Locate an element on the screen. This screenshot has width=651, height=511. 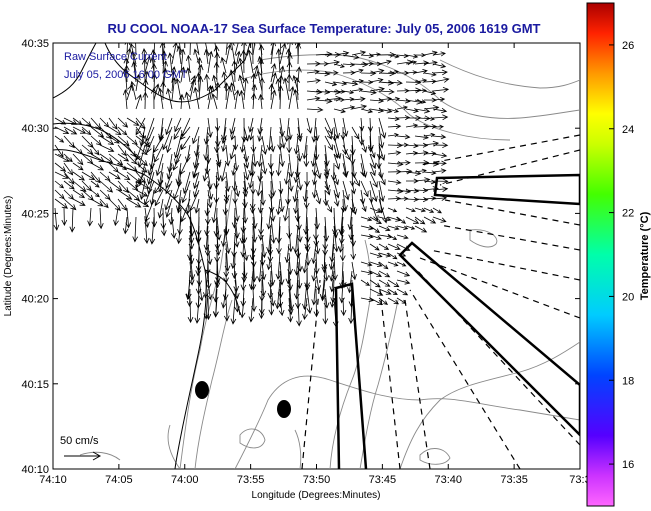
legend-line-1: Raw Surface Current is located at coordinates (115, 57).